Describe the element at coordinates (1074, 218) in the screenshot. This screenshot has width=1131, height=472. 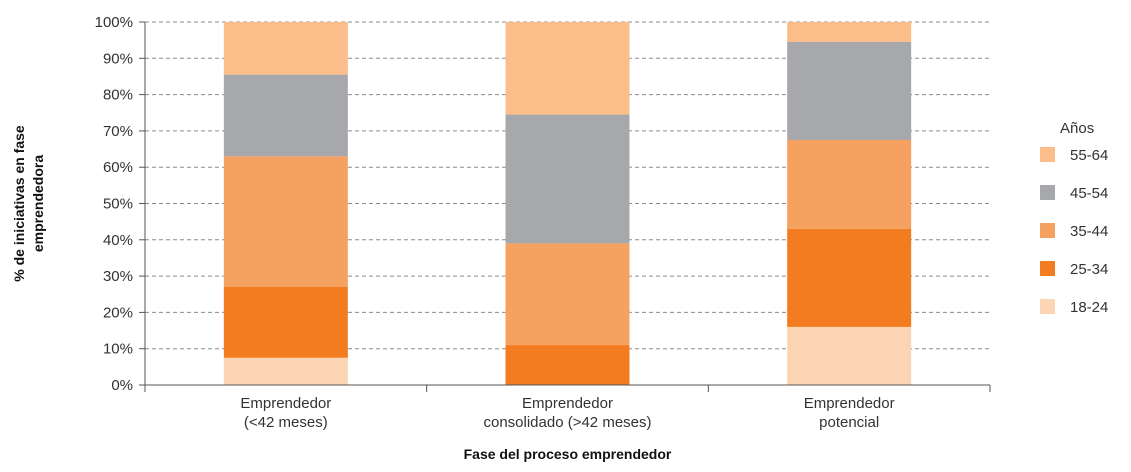
I see `legend: Años 55-64 45-54 35-44 25-34 18-24` at that location.